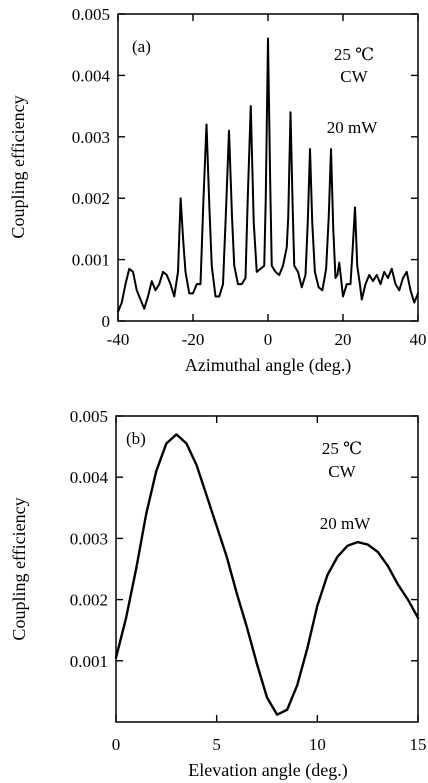 This screenshot has width=428, height=783. Describe the element at coordinates (268, 339) in the screenshot. I see `panel-a-x-tick-0: 0` at that location.